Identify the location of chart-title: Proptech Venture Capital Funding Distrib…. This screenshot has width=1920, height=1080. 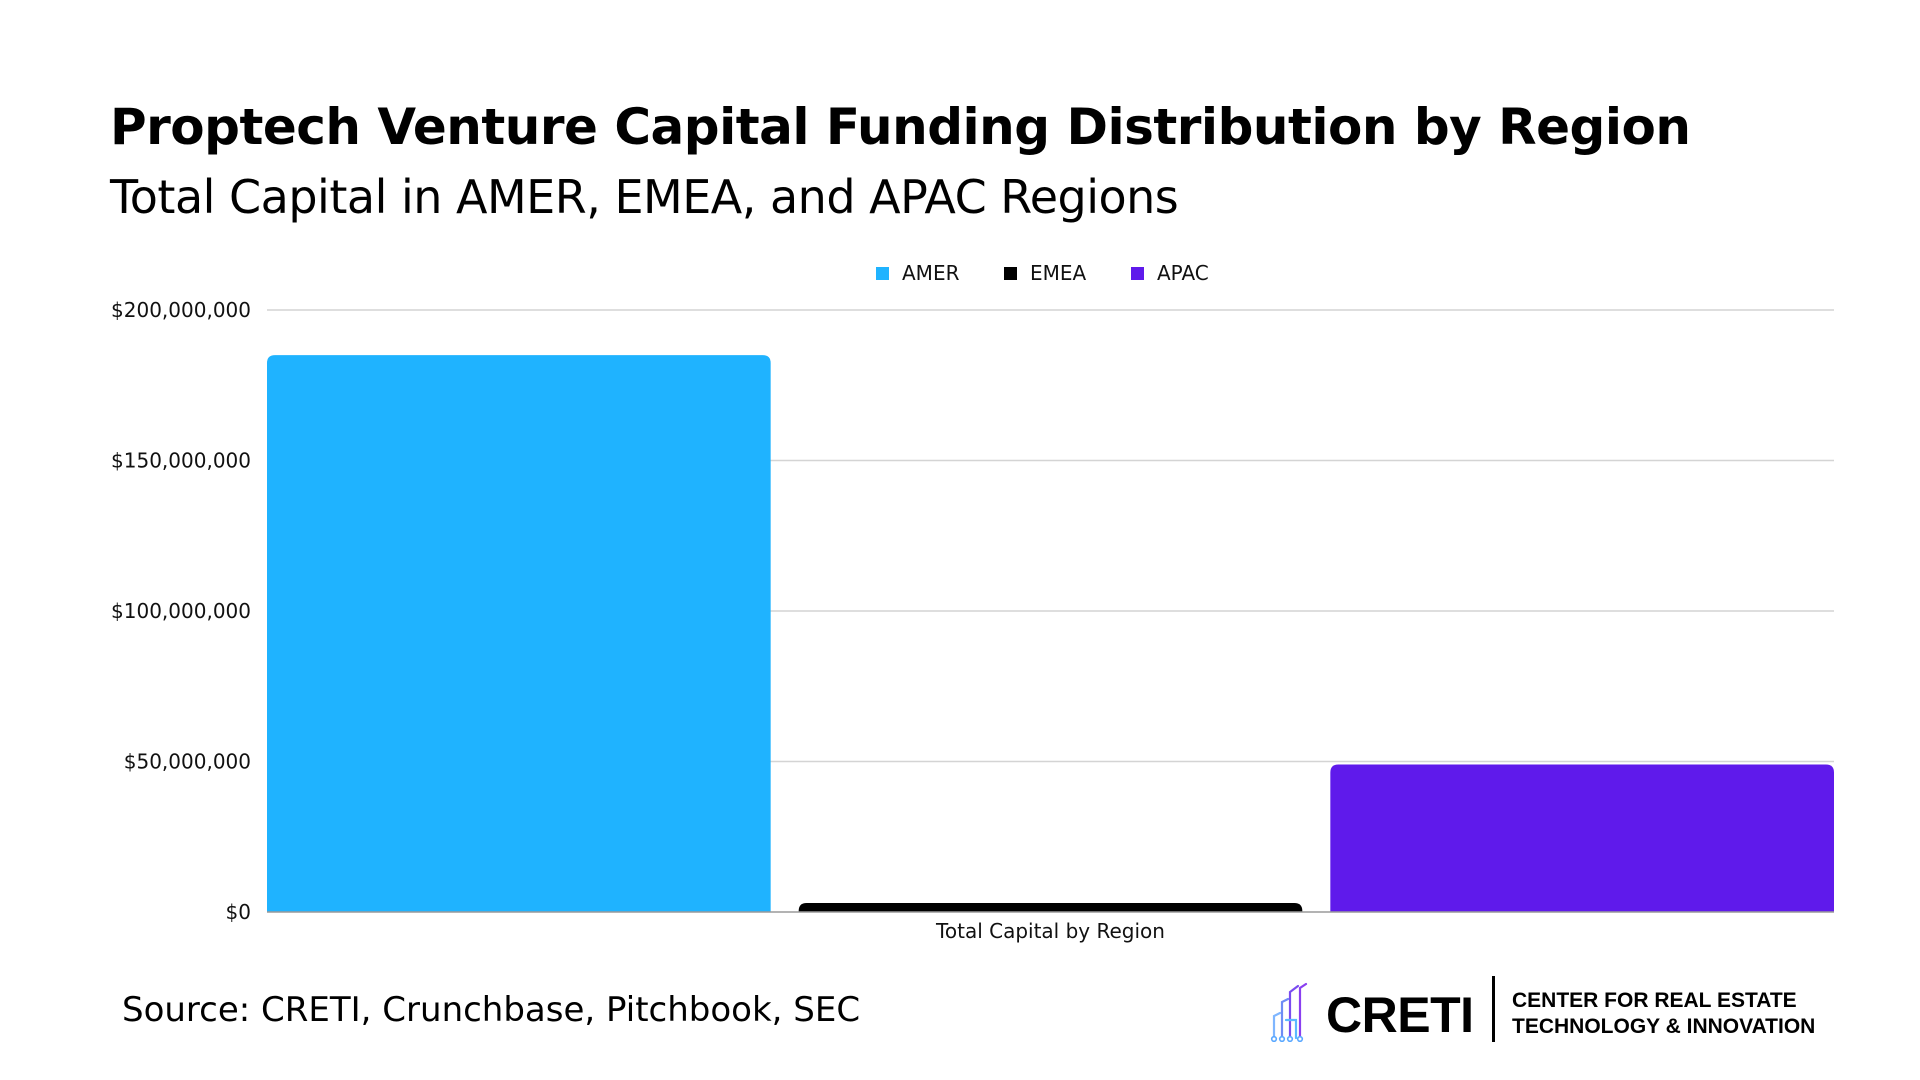
(900, 127).